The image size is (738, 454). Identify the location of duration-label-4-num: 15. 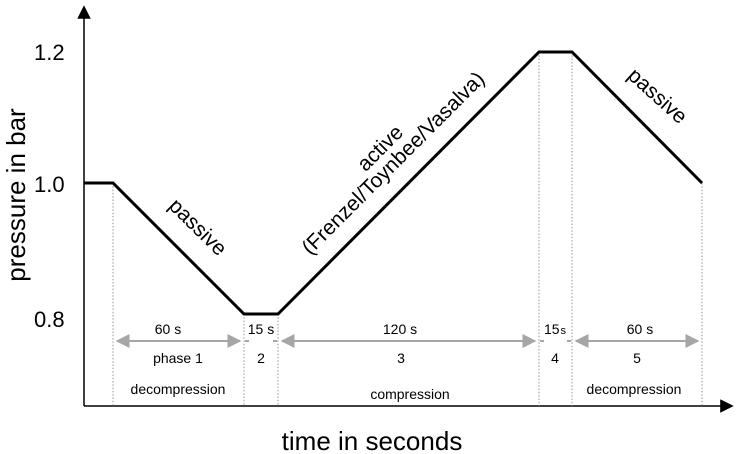
(552, 329).